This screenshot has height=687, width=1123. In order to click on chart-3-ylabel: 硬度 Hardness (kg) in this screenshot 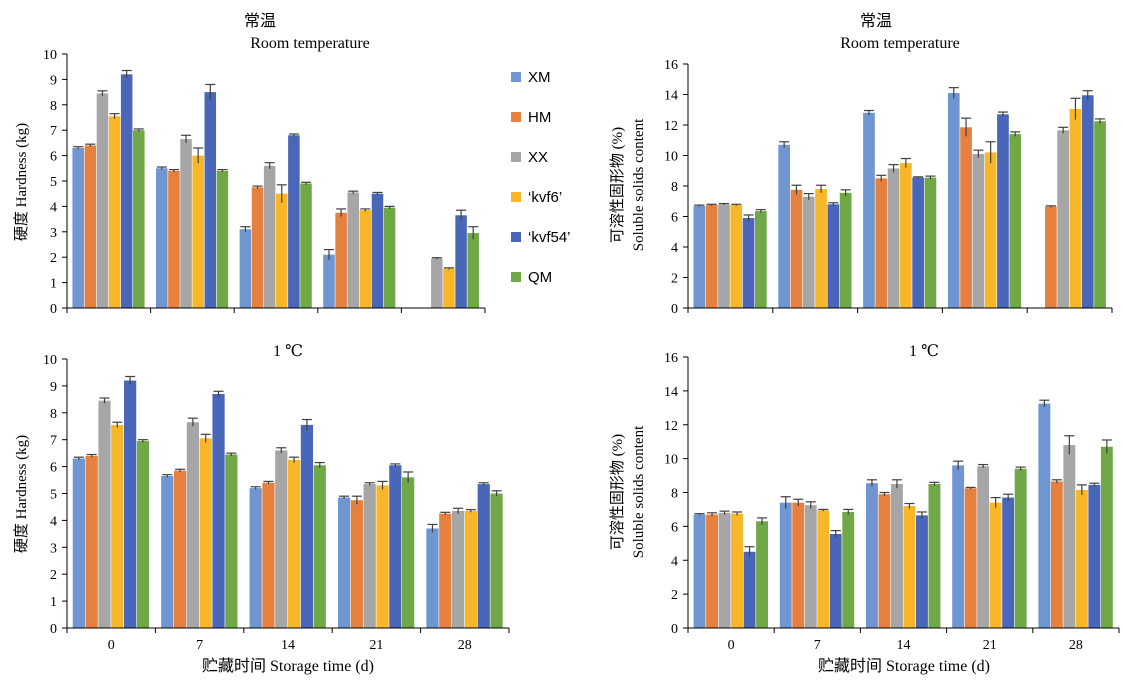, I will do `click(21, 494)`.